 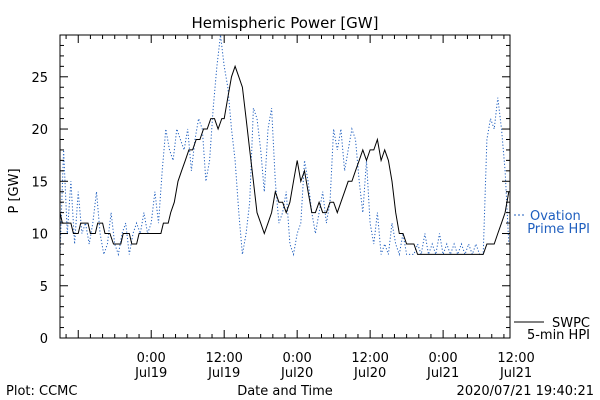 I want to click on x-axis-label: Date and Time, so click(x=285, y=391).